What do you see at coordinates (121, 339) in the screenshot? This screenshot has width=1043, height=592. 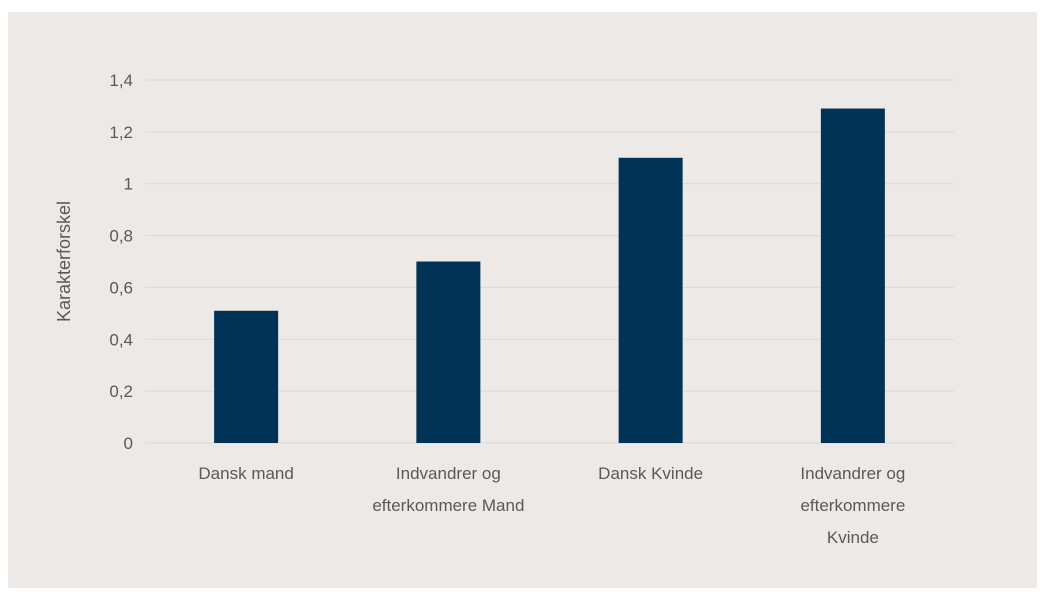 I see `y-tick-label: 0,4` at bounding box center [121, 339].